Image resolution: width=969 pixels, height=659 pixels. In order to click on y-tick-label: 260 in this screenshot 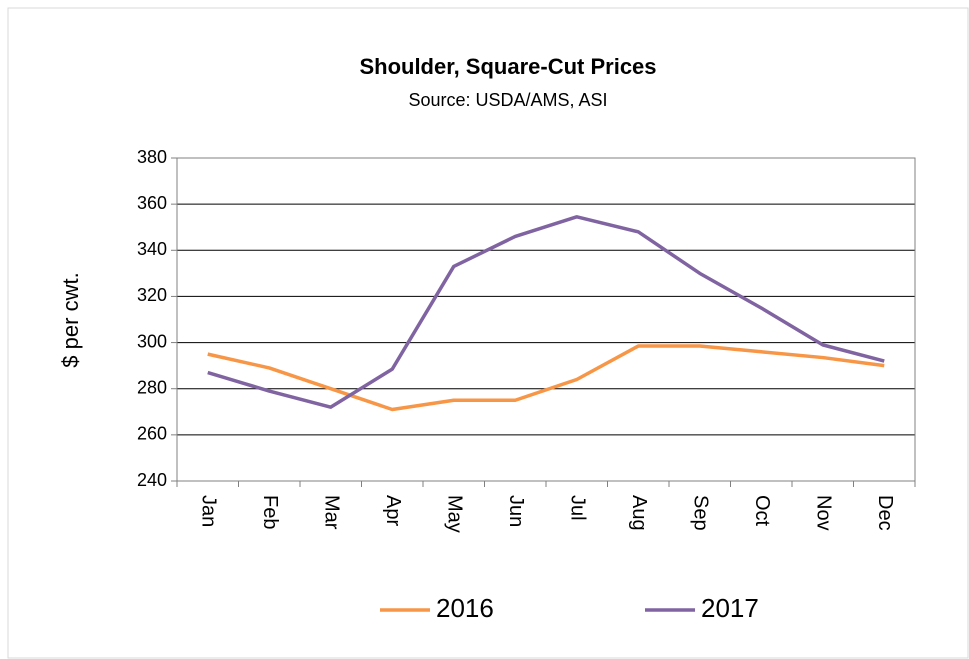, I will do `click(152, 434)`.